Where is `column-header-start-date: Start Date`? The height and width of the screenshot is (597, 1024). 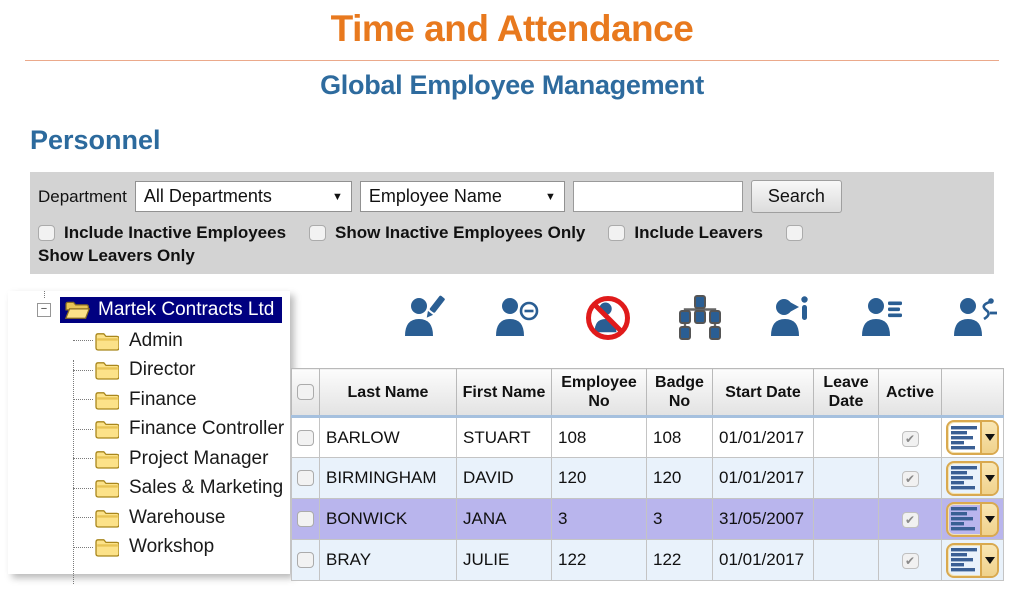
column-header-start-date: Start Date is located at coordinates (763, 393).